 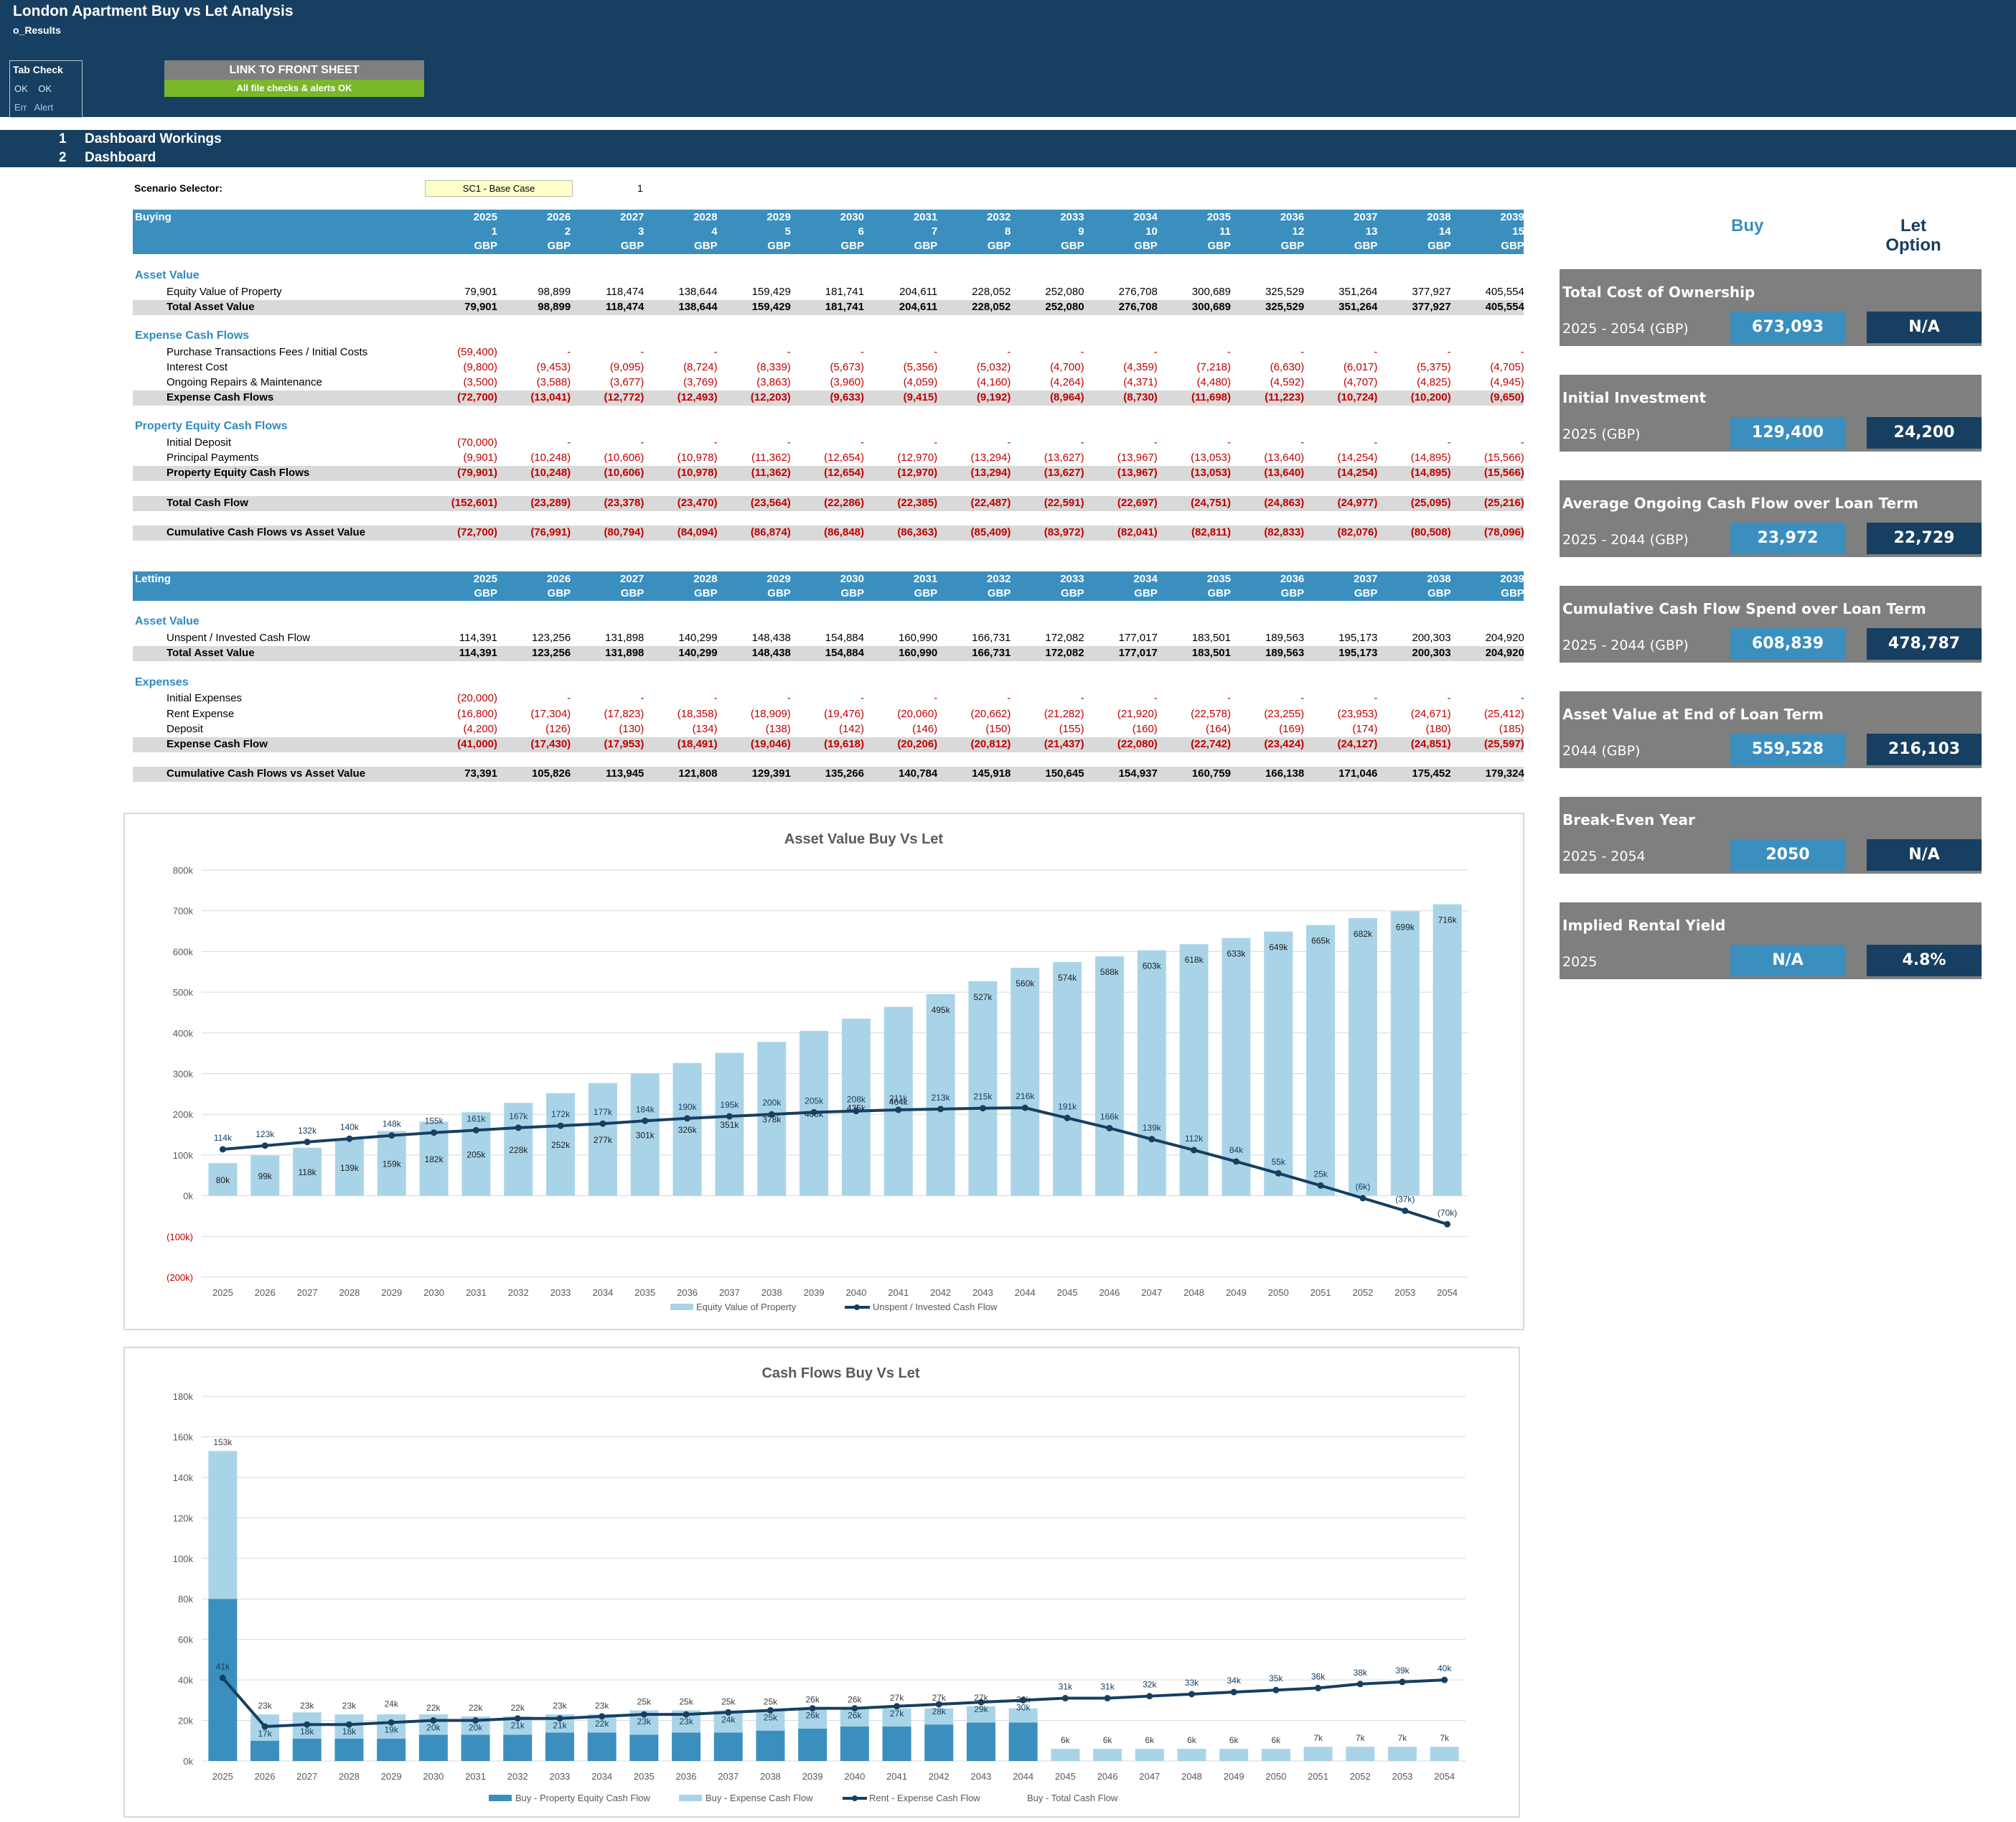 I want to click on row-cell: 181,741, so click(x=844, y=292).